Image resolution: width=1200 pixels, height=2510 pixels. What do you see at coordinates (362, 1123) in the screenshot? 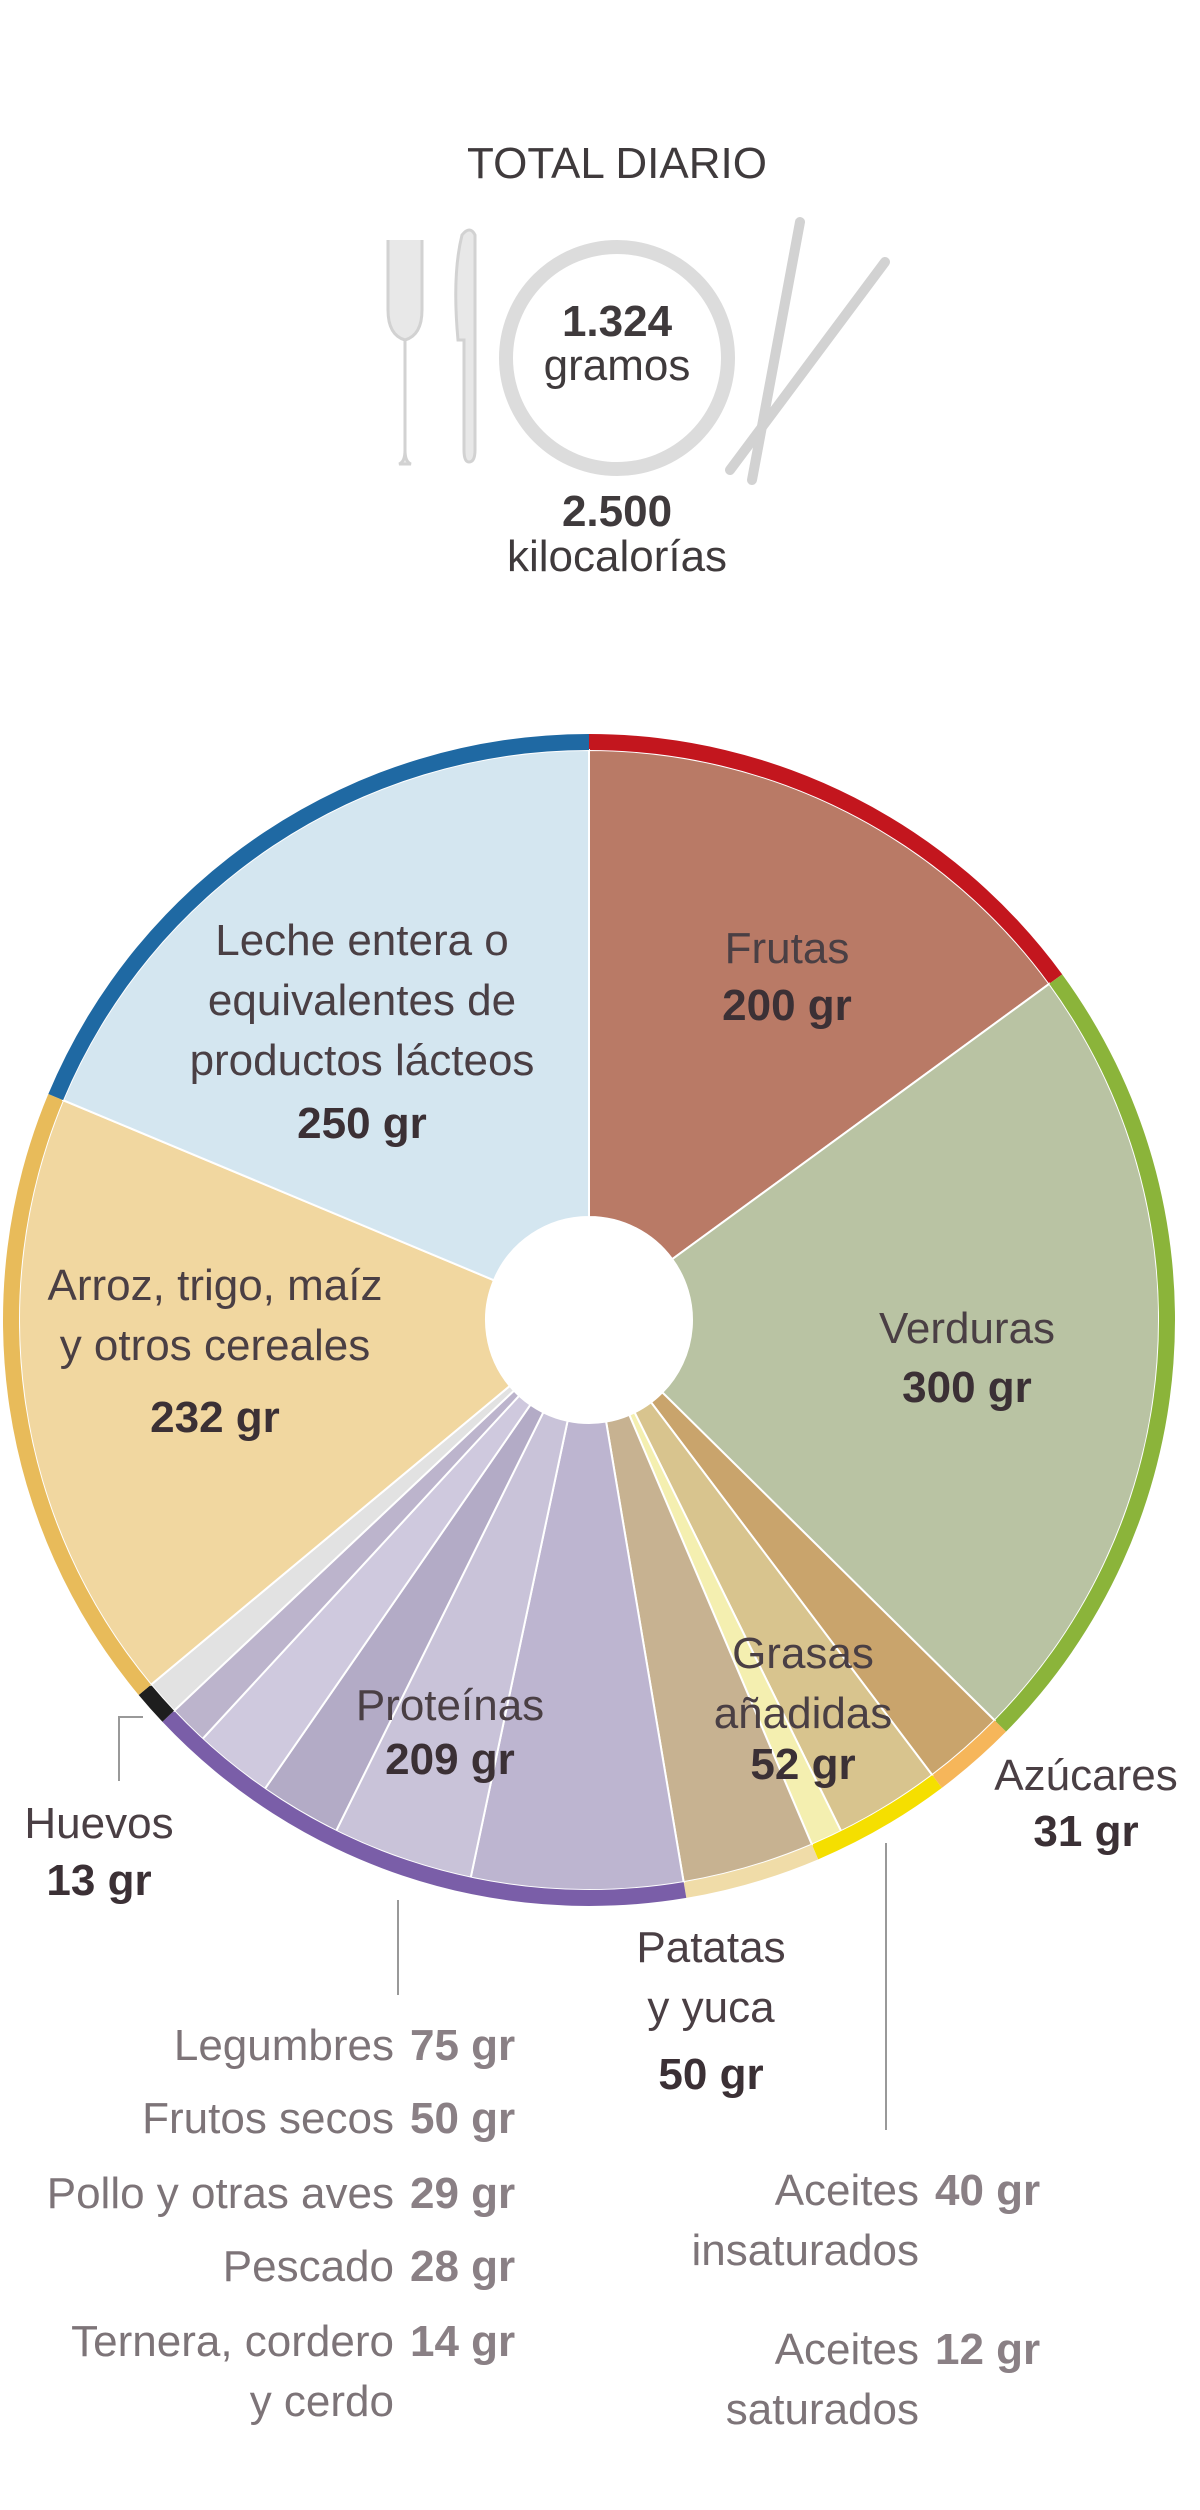
I see `slice-value: 250 gr` at bounding box center [362, 1123].